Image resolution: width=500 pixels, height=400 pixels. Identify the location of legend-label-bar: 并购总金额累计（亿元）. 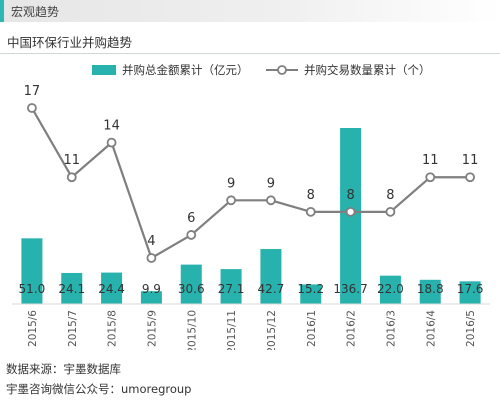
(185, 70).